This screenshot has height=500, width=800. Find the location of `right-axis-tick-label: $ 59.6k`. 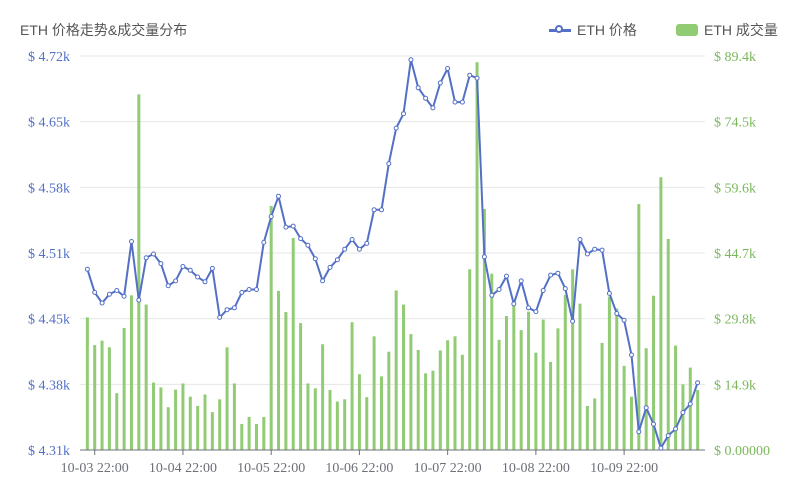

right-axis-tick-label: $ 59.6k is located at coordinates (735, 188).